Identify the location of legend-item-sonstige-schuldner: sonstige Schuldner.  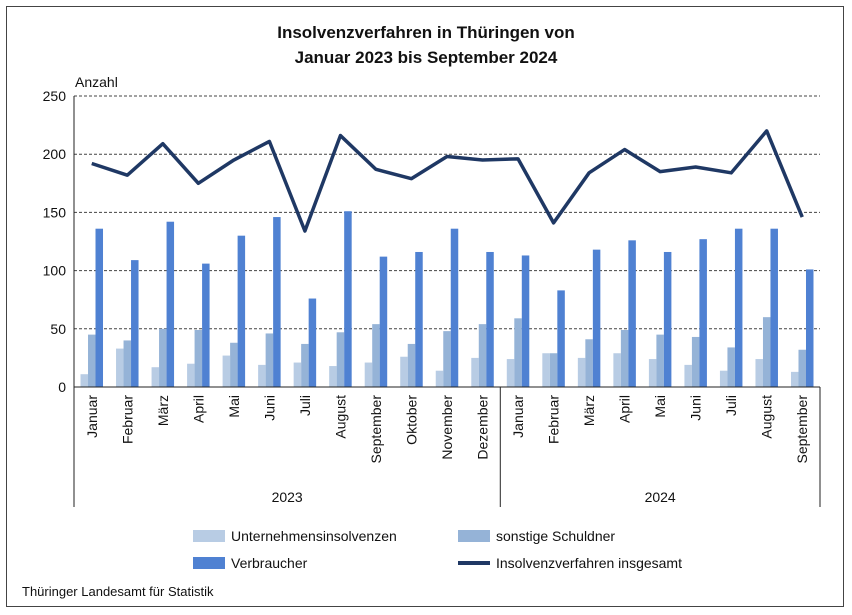
(536, 536).